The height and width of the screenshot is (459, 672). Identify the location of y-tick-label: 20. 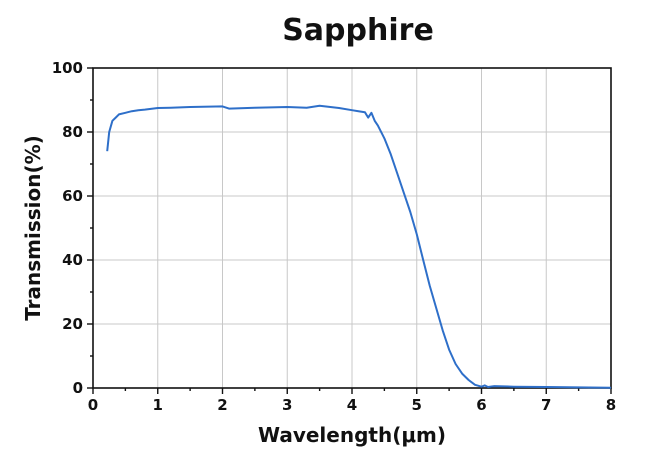
(72, 324).